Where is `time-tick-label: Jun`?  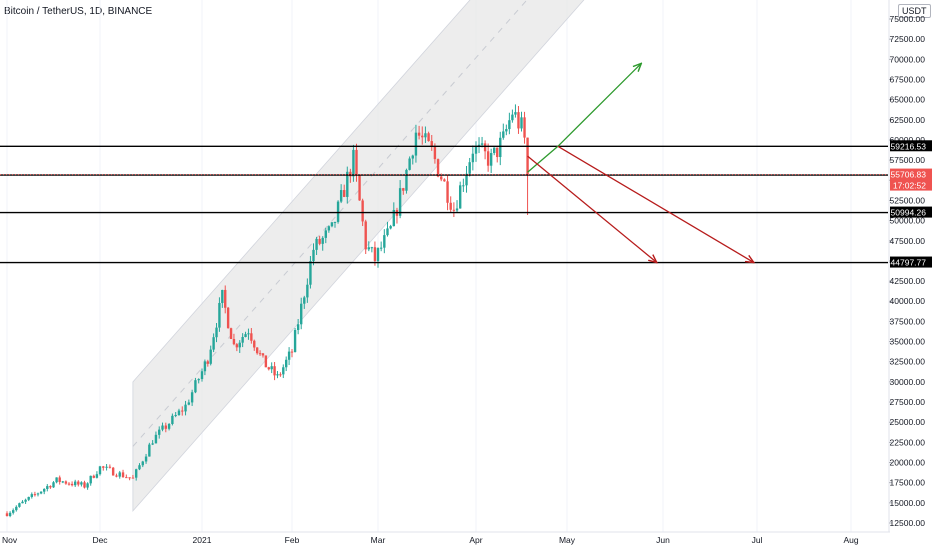 time-tick-label: Jun is located at coordinates (663, 540).